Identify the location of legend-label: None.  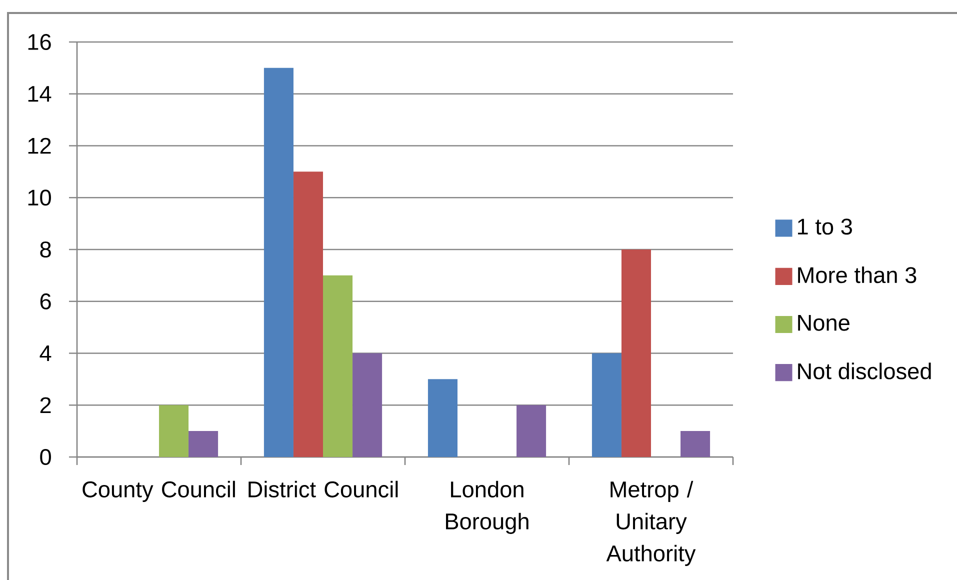
(824, 322).